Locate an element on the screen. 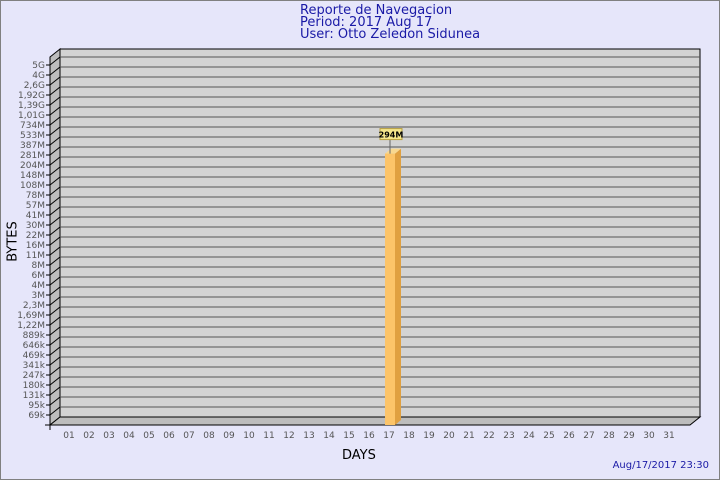  y-tick-label: 5G is located at coordinates (38, 66).